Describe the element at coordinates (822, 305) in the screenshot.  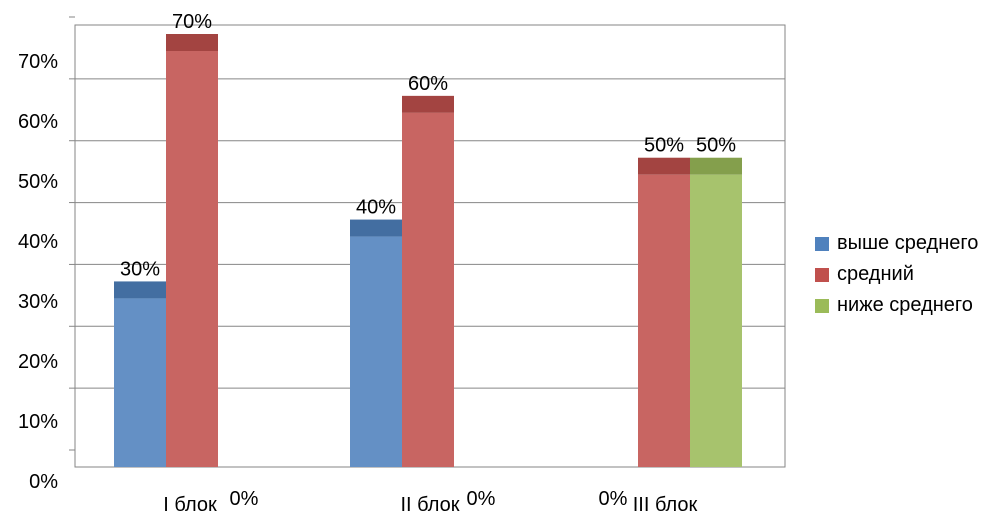
I see `legend-swatch-below-average` at that location.